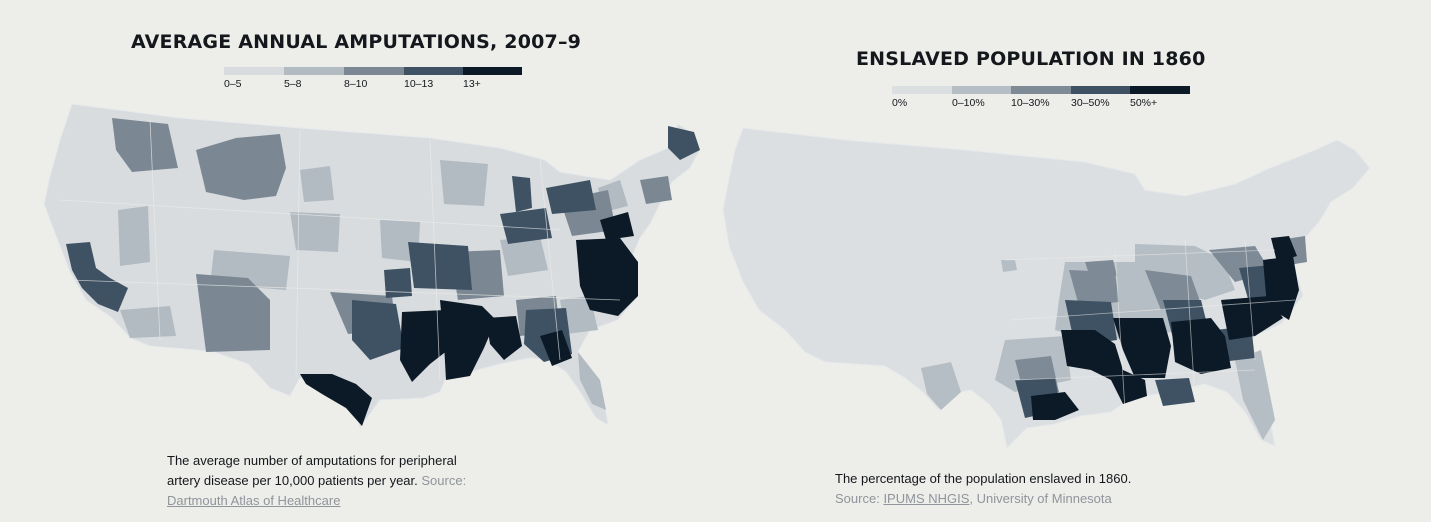 The width and height of the screenshot is (1431, 522). I want to click on legend-item: 8–10, so click(374, 80).